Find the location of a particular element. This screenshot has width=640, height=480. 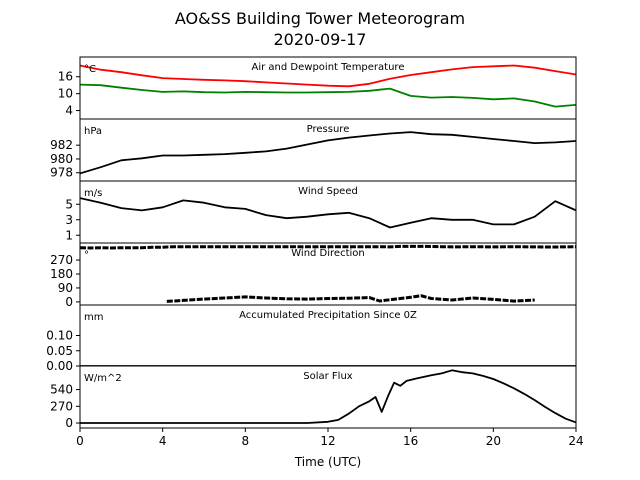

x-axis: 0 4 8 12 16 20 24 is located at coordinates (330, 438).